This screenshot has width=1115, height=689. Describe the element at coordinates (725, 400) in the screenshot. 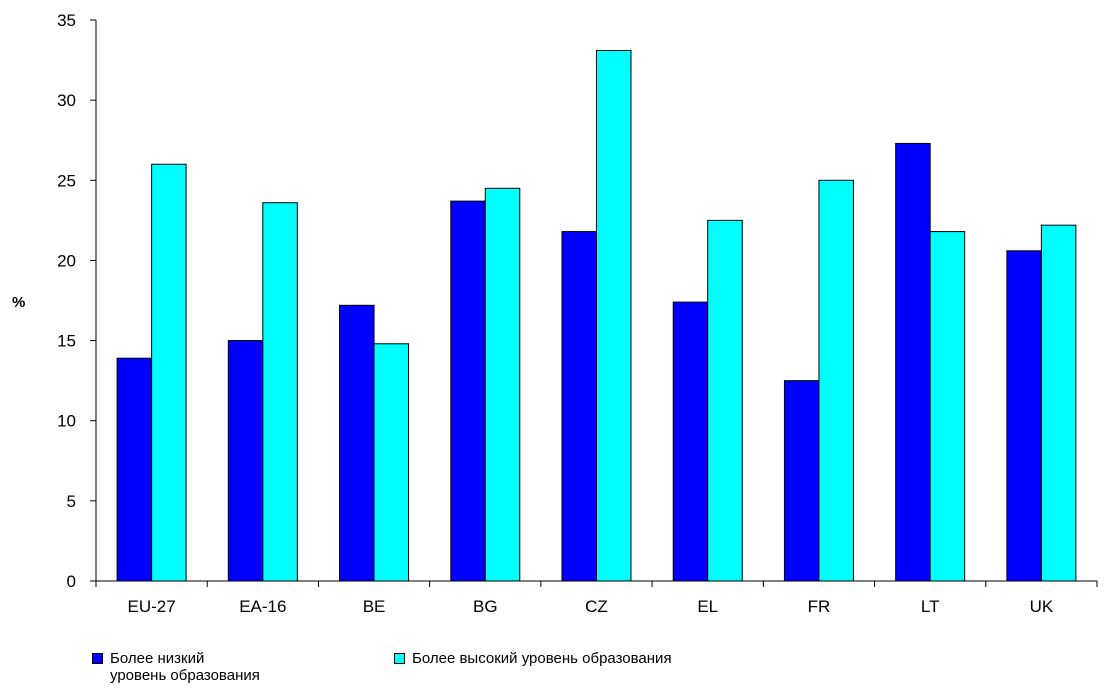

I see `bar-high-el` at that location.